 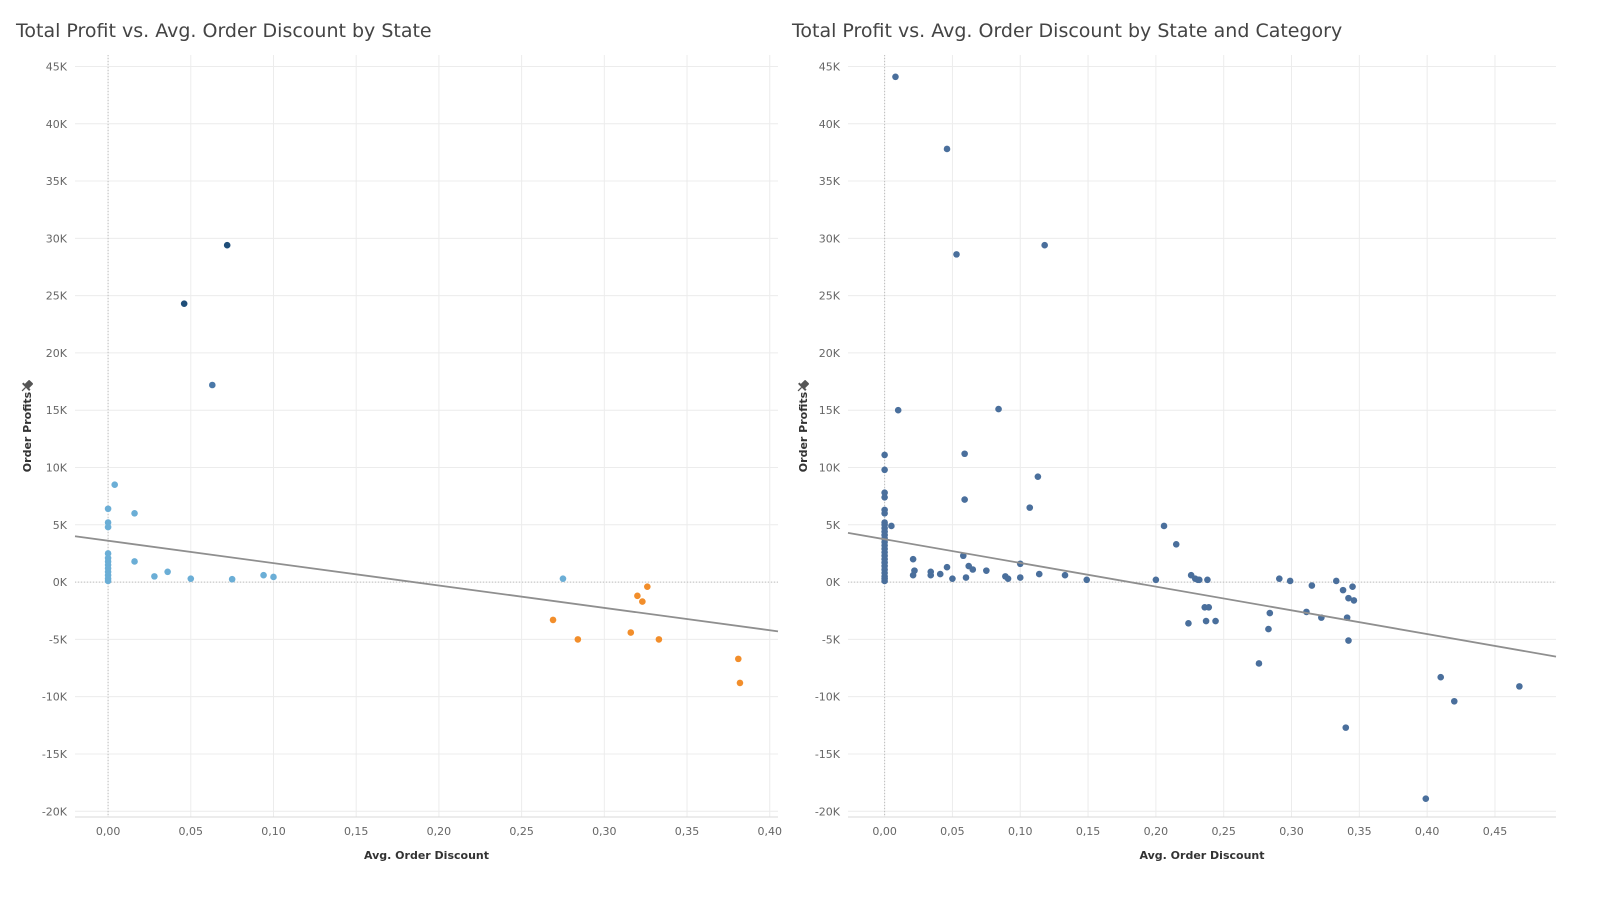 I want to click on y-tick-label: 40K, so click(x=830, y=124).